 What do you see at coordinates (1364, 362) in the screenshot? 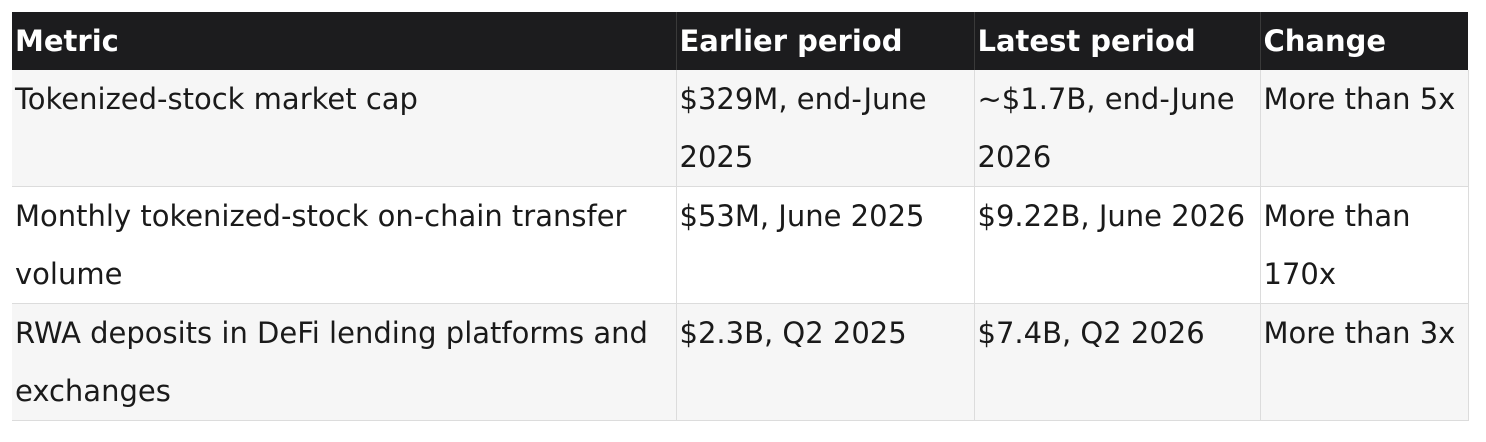
I see `cell-change: More than 3x` at bounding box center [1364, 362].